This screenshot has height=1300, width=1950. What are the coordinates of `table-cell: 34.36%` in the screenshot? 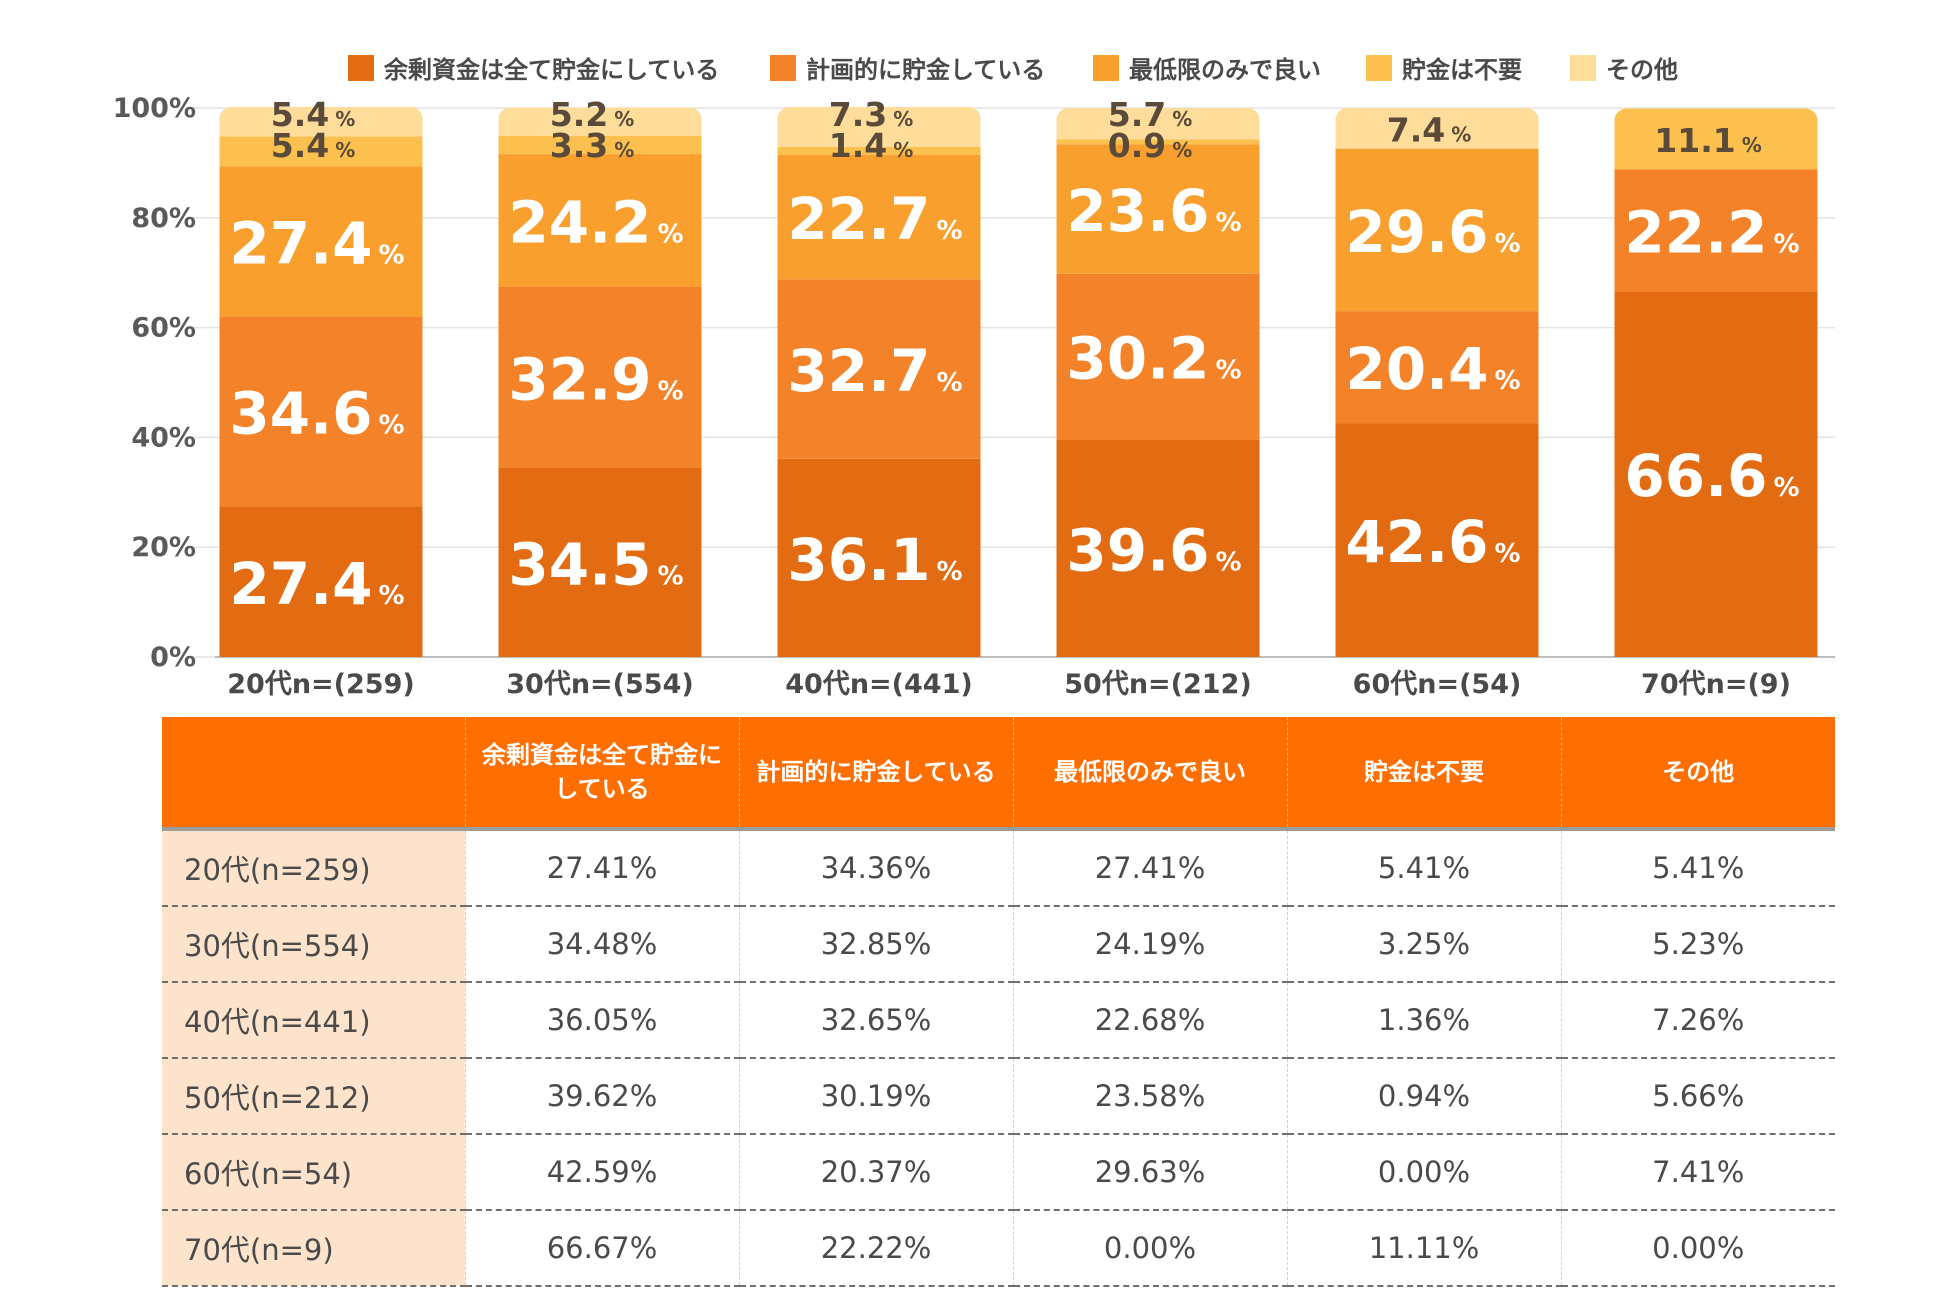 It's located at (875, 868).